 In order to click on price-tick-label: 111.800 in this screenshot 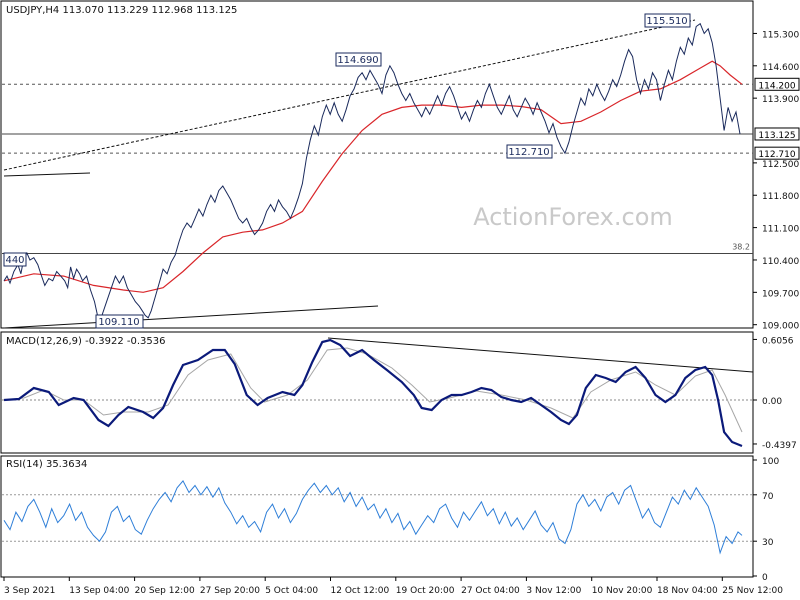, I will do `click(780, 197)`.